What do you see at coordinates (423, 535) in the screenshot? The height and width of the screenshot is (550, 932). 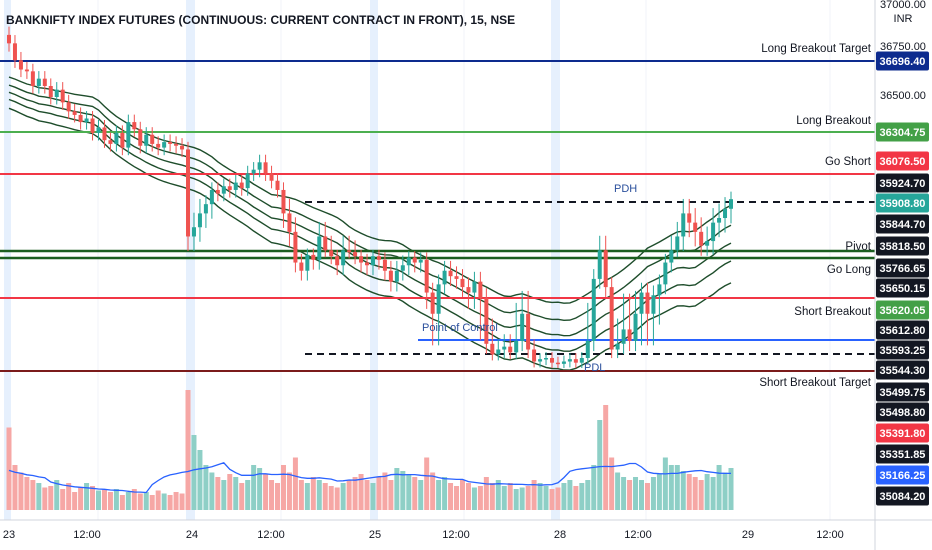 I see `time-axis: 23 12:00 24 12:00 25 12:00 28 12:00 29 12:00` at bounding box center [423, 535].